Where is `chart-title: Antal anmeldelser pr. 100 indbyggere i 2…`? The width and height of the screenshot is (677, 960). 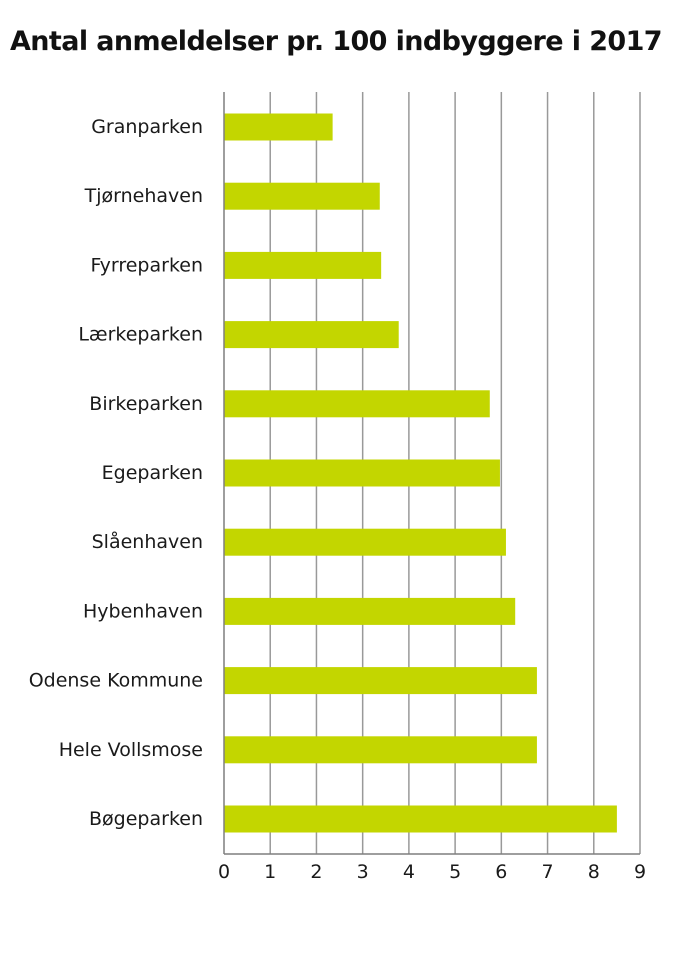
chart-title: Antal anmeldelser pr. 100 indbyggere i 2… is located at coordinates (336, 41).